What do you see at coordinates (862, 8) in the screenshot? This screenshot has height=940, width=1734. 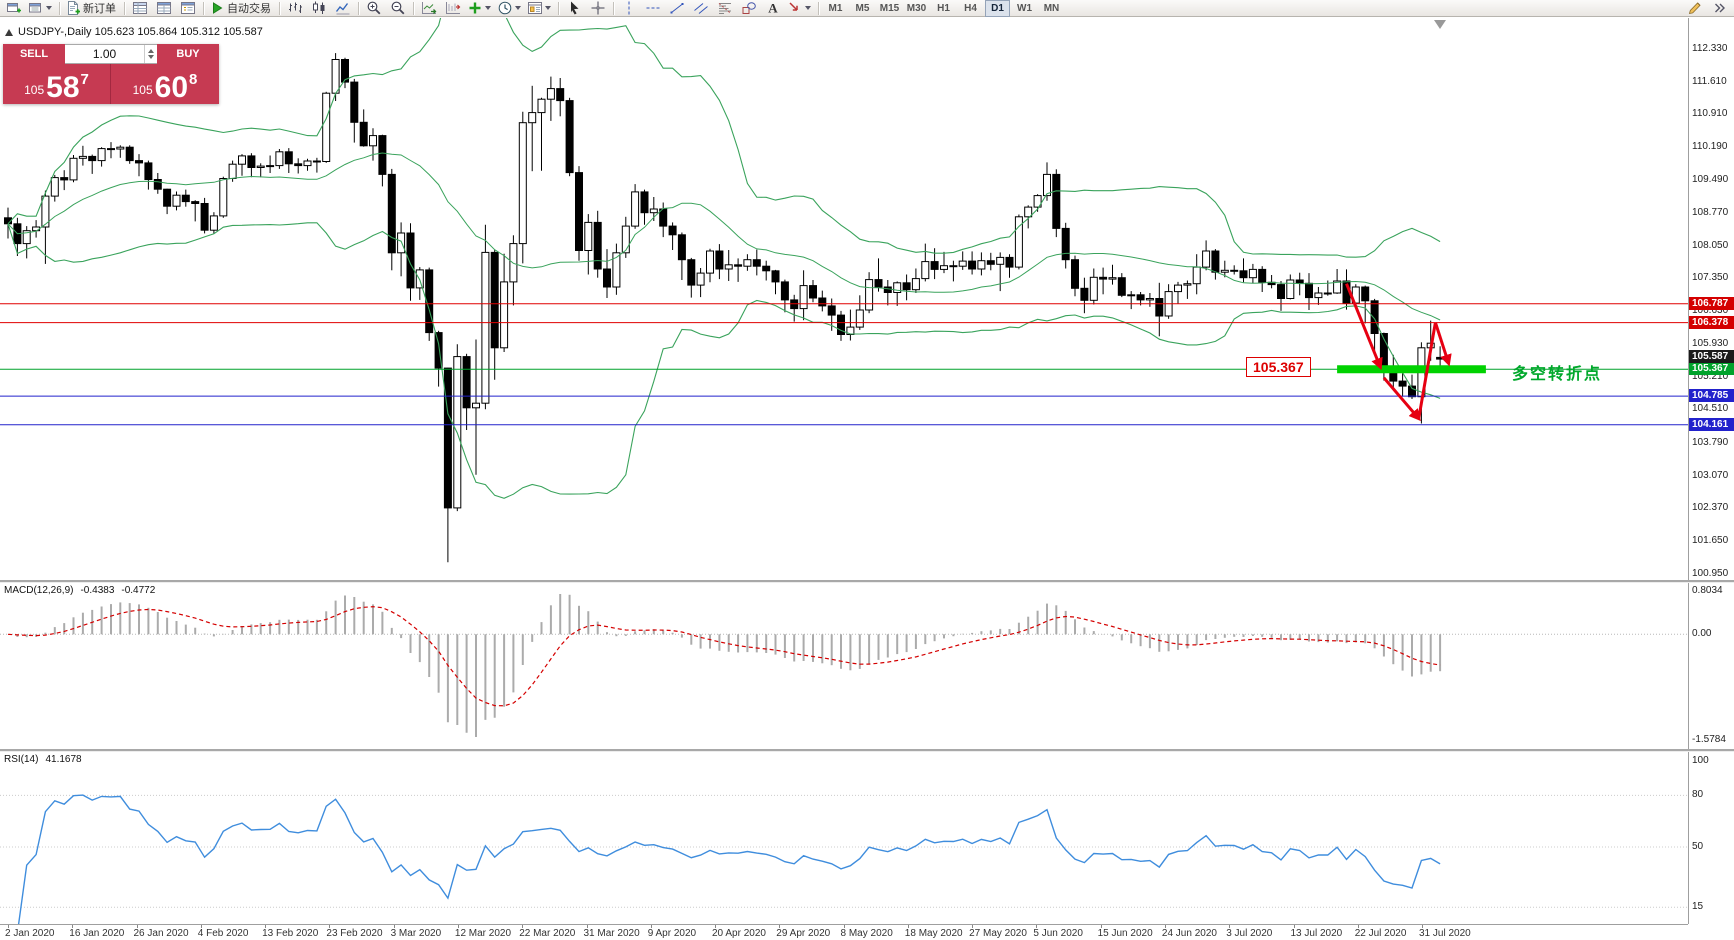 I see `timeframe-m5: M5` at bounding box center [862, 8].